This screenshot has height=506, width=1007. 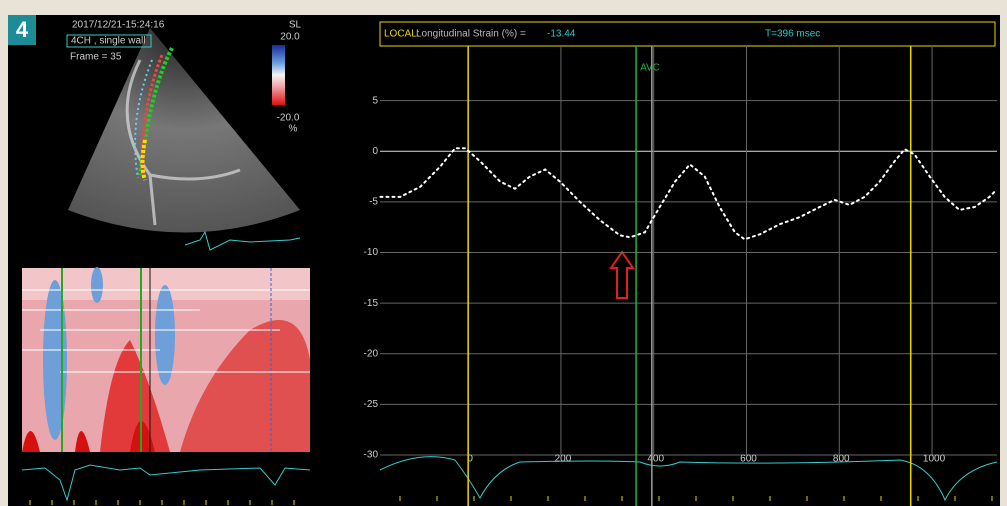 I want to click on colorbar-unit: %, so click(x=293, y=129).